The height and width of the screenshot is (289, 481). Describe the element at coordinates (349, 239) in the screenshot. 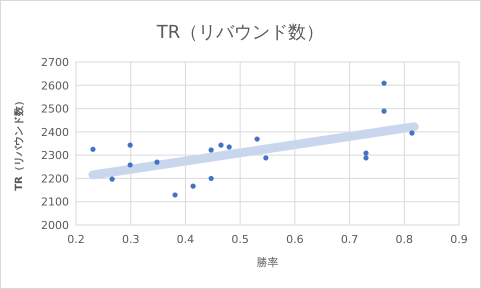

I see `x-tick-label: 0.7` at that location.